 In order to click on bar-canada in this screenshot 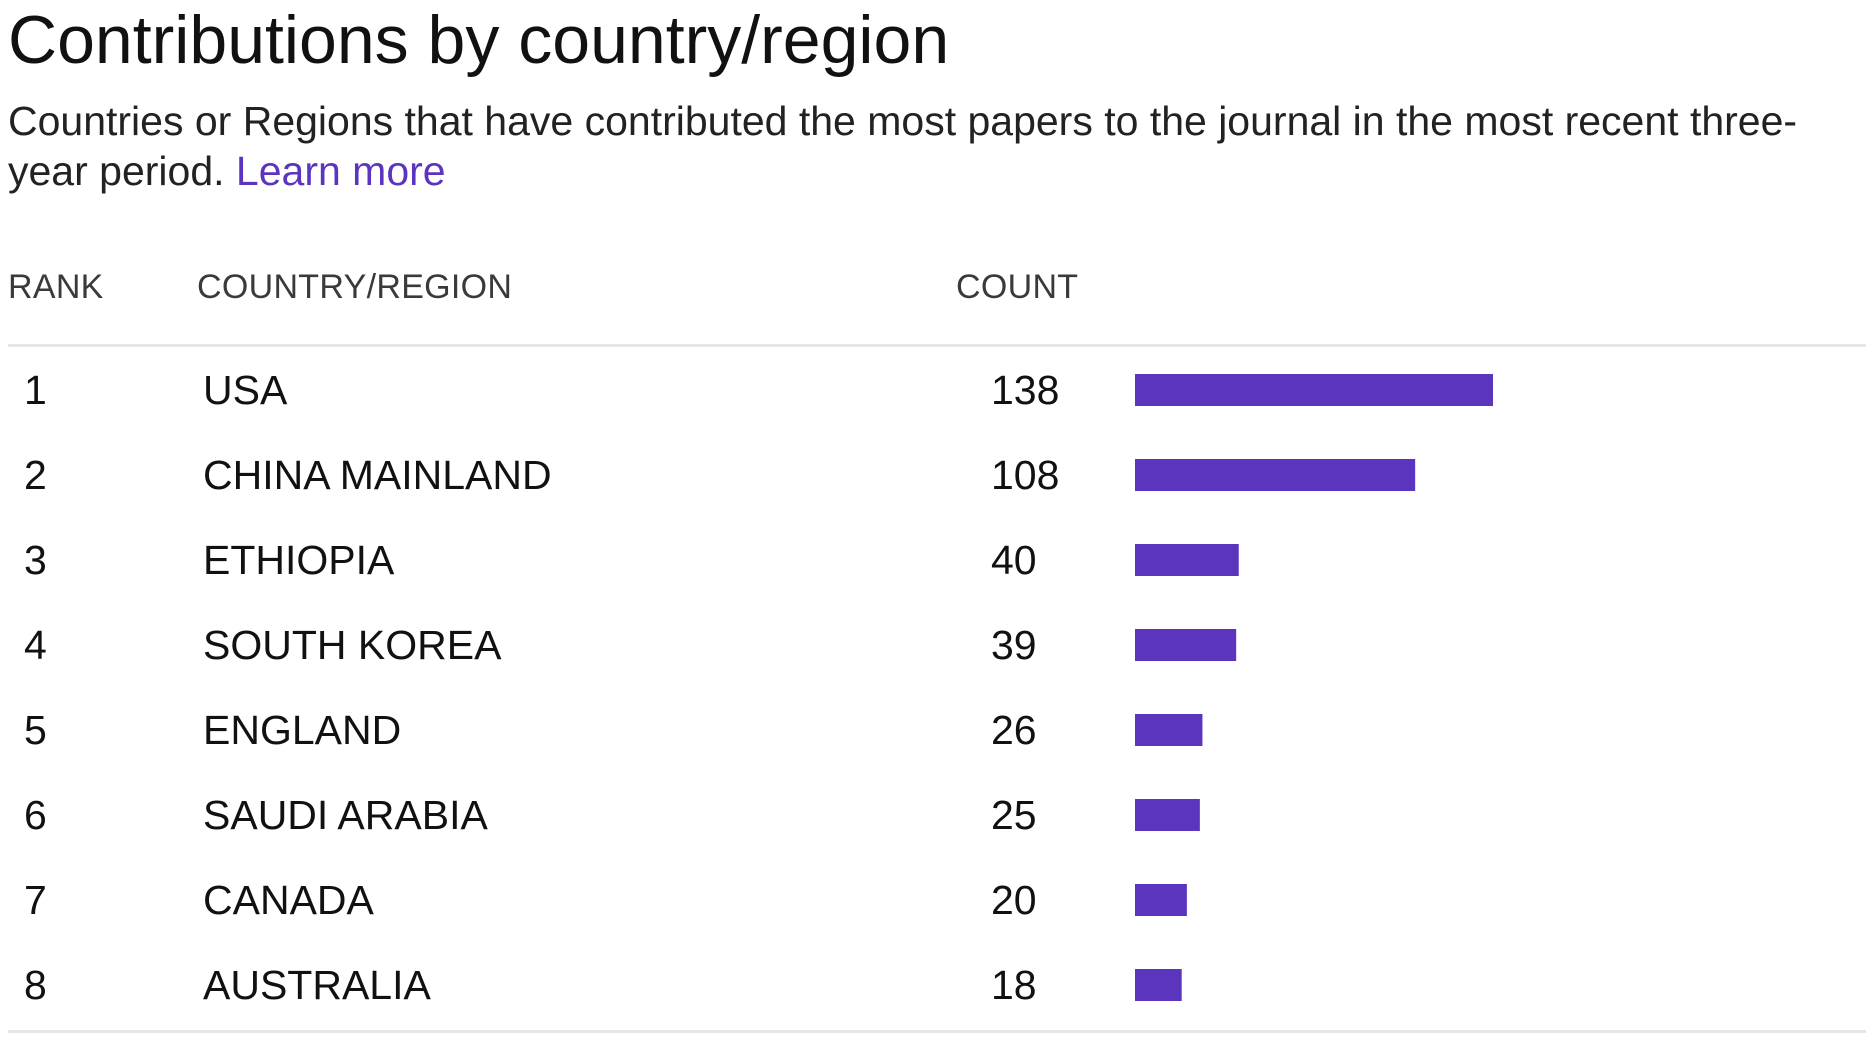, I will do `click(1161, 900)`.